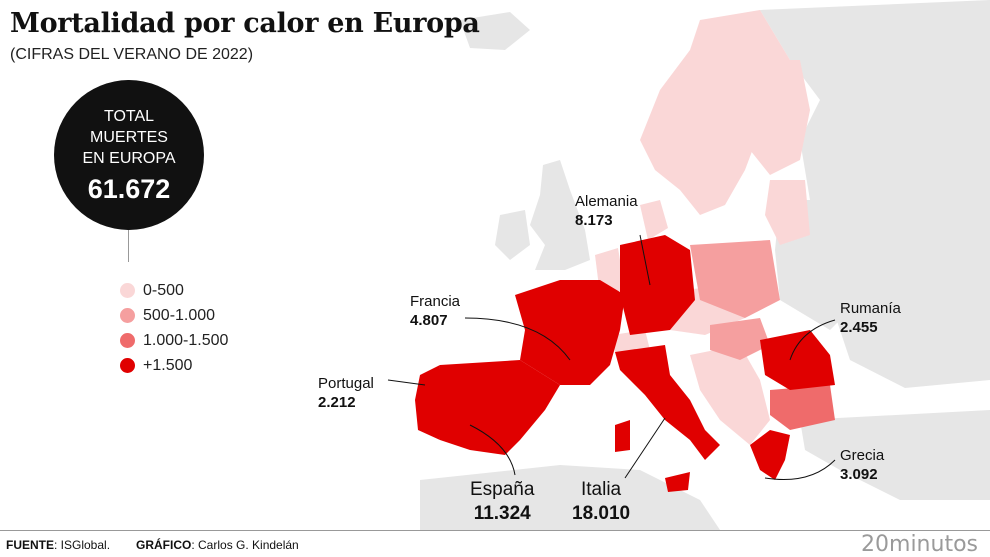 This screenshot has height=557, width=990. What do you see at coordinates (862, 465) in the screenshot?
I see `label-grecia: Grecia 3.092` at bounding box center [862, 465].